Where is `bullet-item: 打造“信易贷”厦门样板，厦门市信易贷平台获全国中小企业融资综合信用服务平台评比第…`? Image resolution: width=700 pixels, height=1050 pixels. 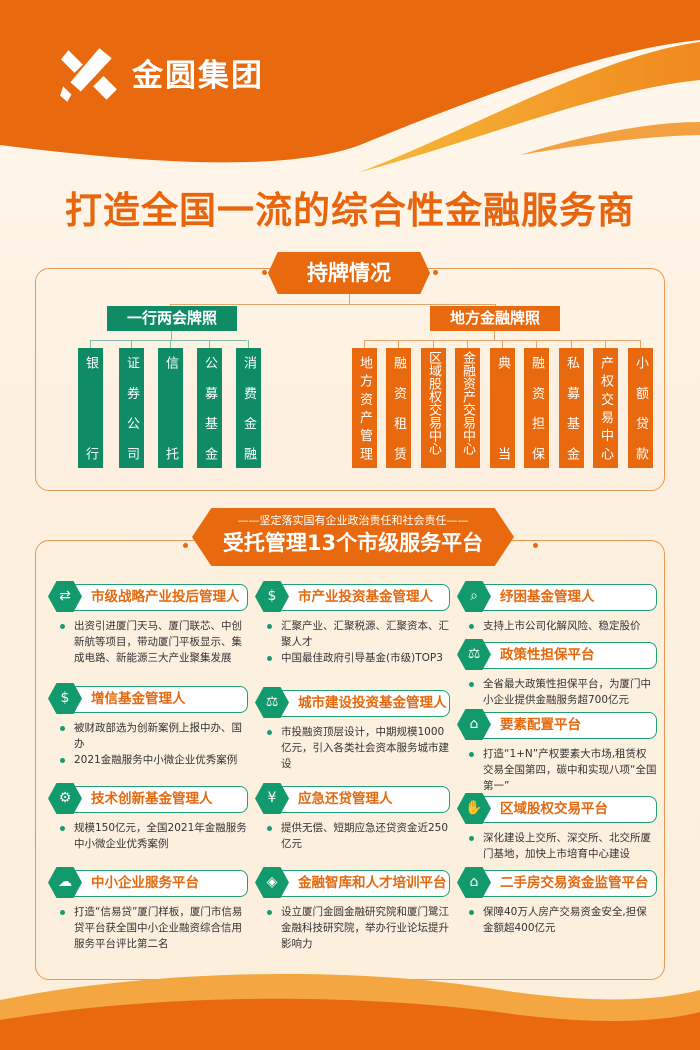 bullet-item: 打造“信易贷”厦门样板，厦门市信易贷平台获全国中小企业融资综合信用服务平台评比第… is located at coordinates (153, 928).